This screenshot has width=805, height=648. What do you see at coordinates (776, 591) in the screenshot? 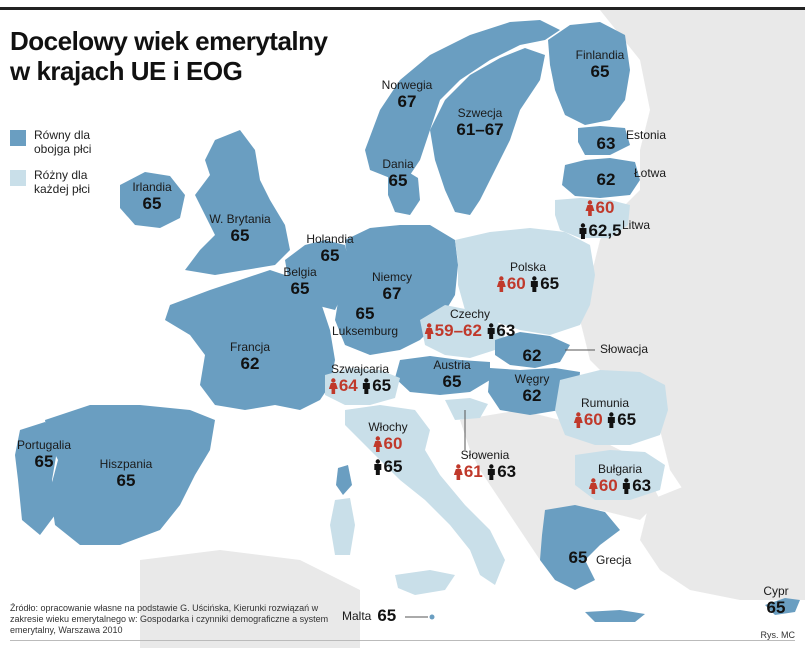
I see `country-name: Cypr` at bounding box center [776, 591].